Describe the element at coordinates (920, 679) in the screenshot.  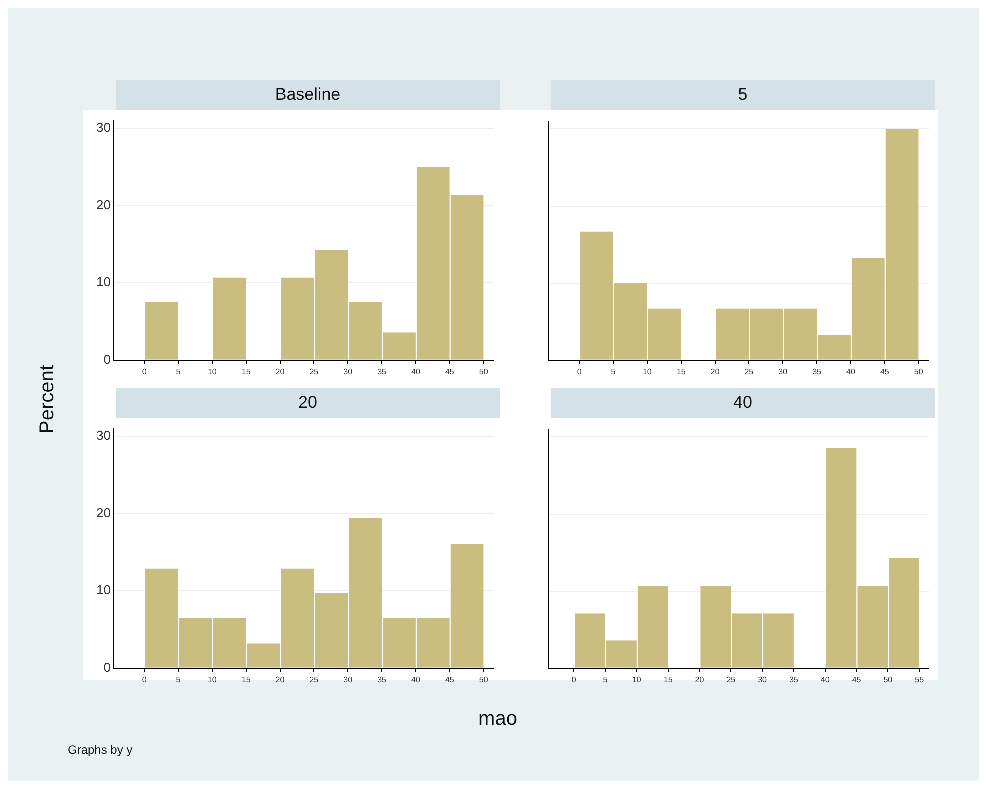
I see `x-tick-label: 55` at that location.